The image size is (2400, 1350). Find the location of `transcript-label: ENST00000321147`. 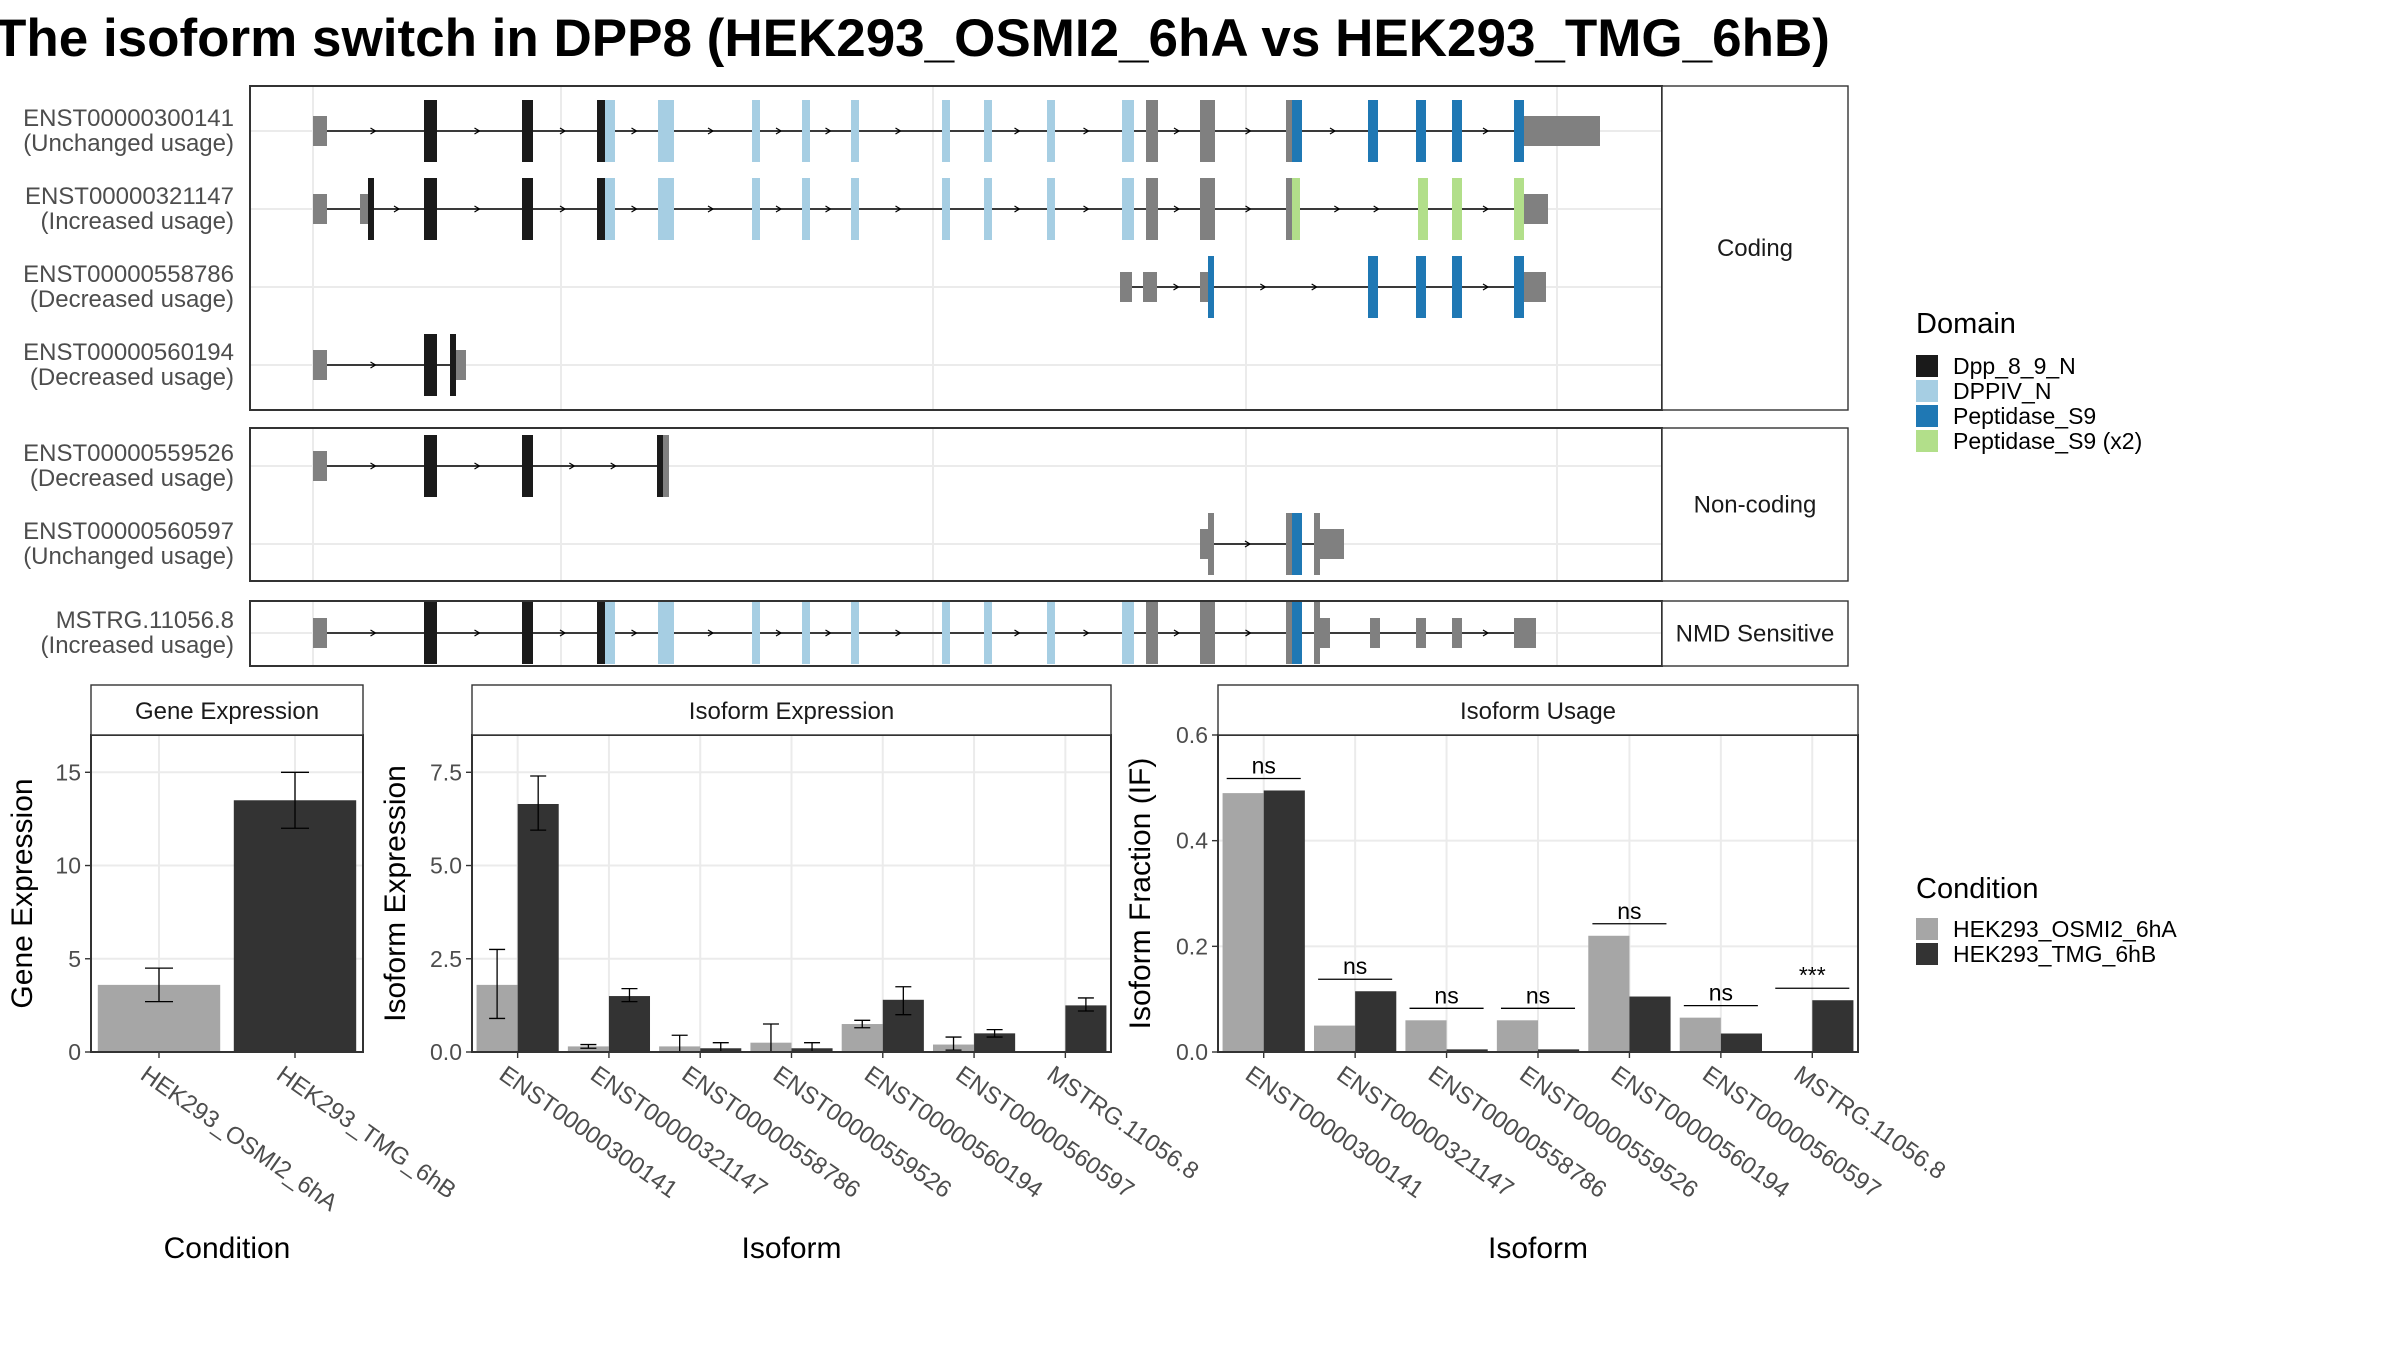

transcript-label: ENST00000321147 is located at coordinates (129, 196).